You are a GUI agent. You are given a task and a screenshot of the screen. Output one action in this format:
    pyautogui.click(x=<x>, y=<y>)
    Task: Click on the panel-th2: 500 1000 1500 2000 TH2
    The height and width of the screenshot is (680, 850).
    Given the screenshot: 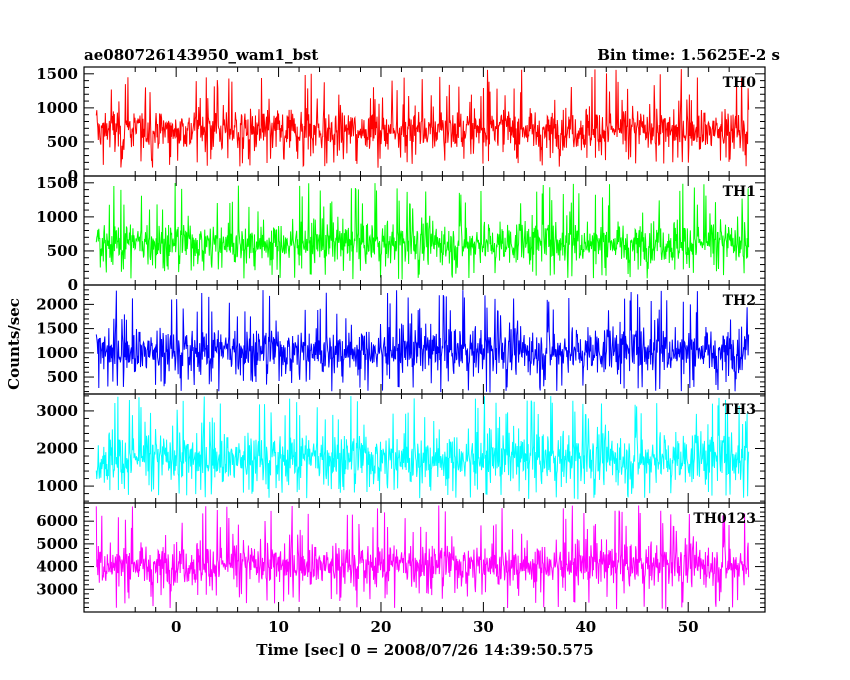 What is the action you would take?
    pyautogui.click(x=401, y=339)
    